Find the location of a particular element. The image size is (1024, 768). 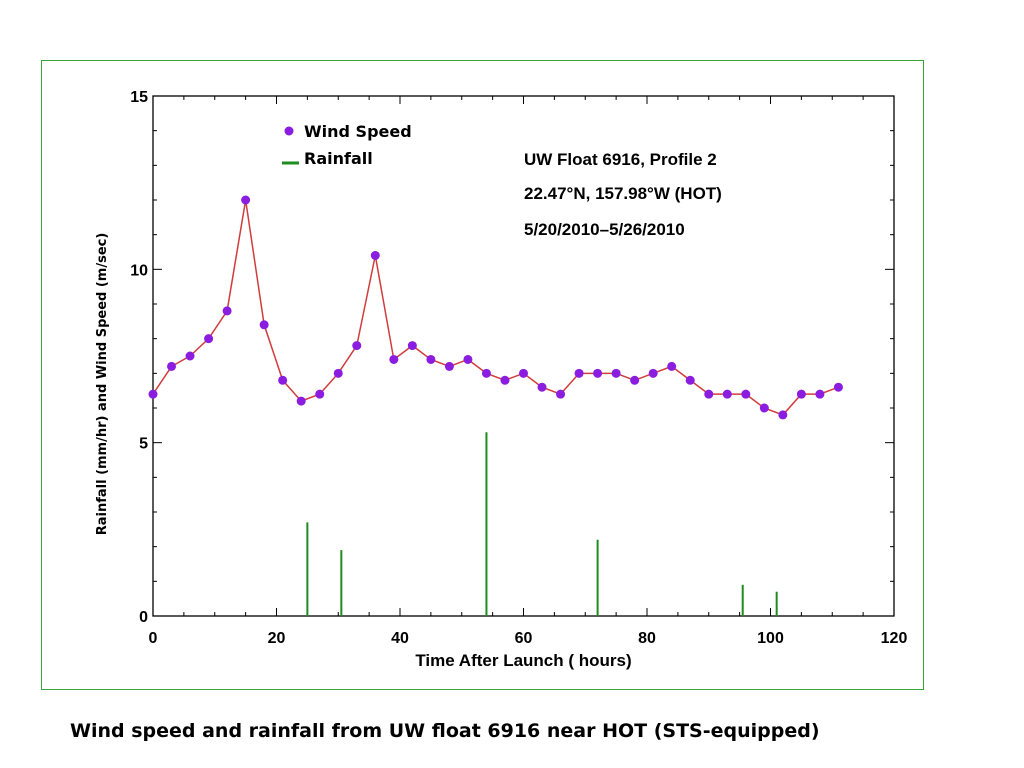

x-tick-label: 20 is located at coordinates (277, 638).